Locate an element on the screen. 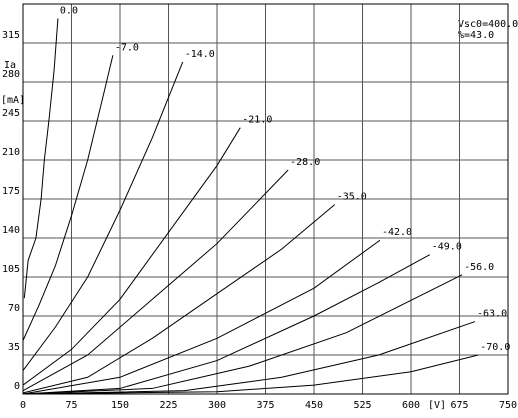 This screenshot has height=418, width=518. y-tick-label: 245 is located at coordinates (11, 113).